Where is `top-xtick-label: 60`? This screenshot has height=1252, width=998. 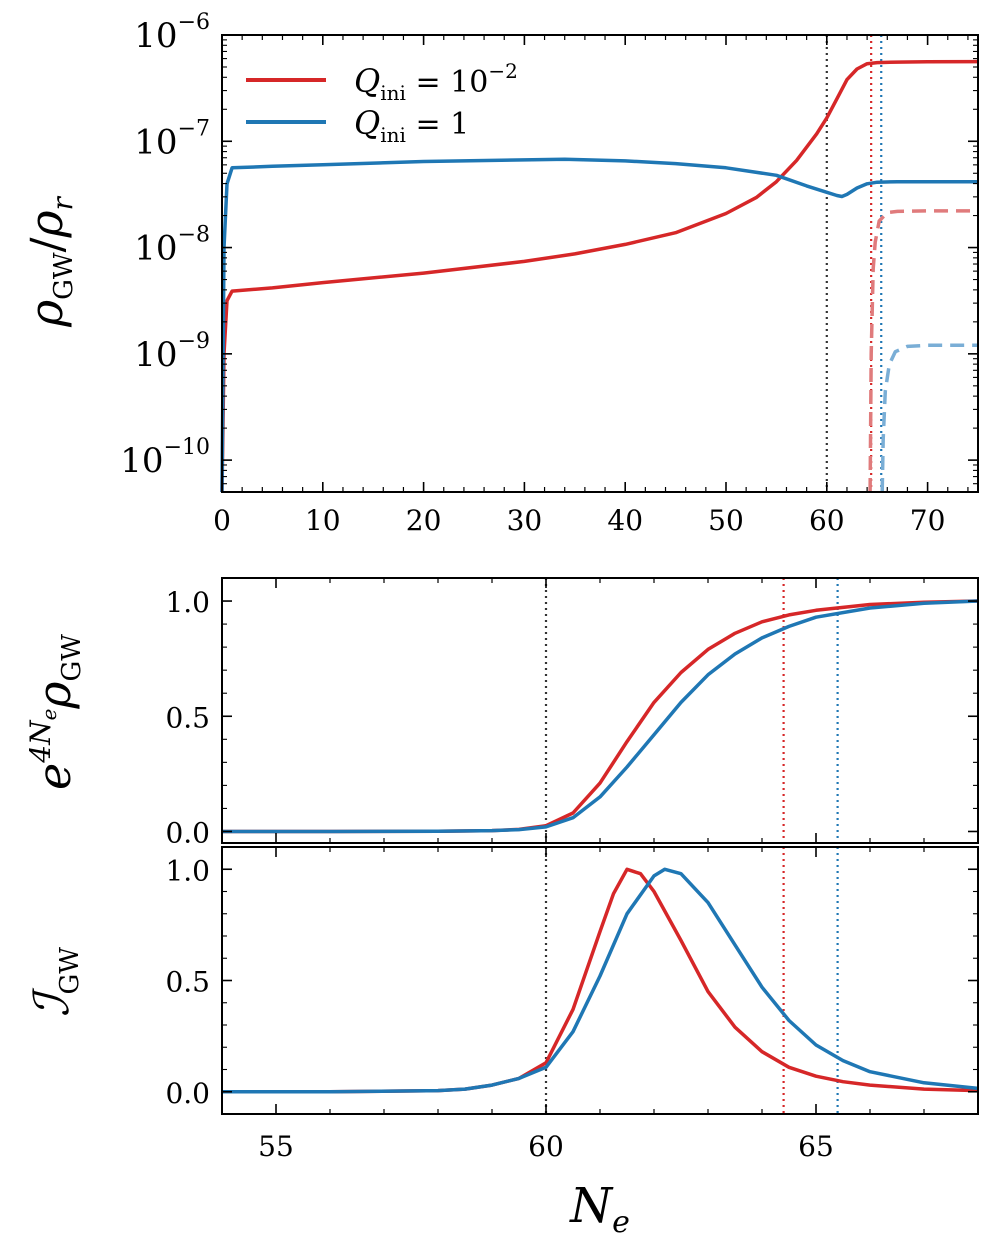 top-xtick-label: 60 is located at coordinates (827, 520).